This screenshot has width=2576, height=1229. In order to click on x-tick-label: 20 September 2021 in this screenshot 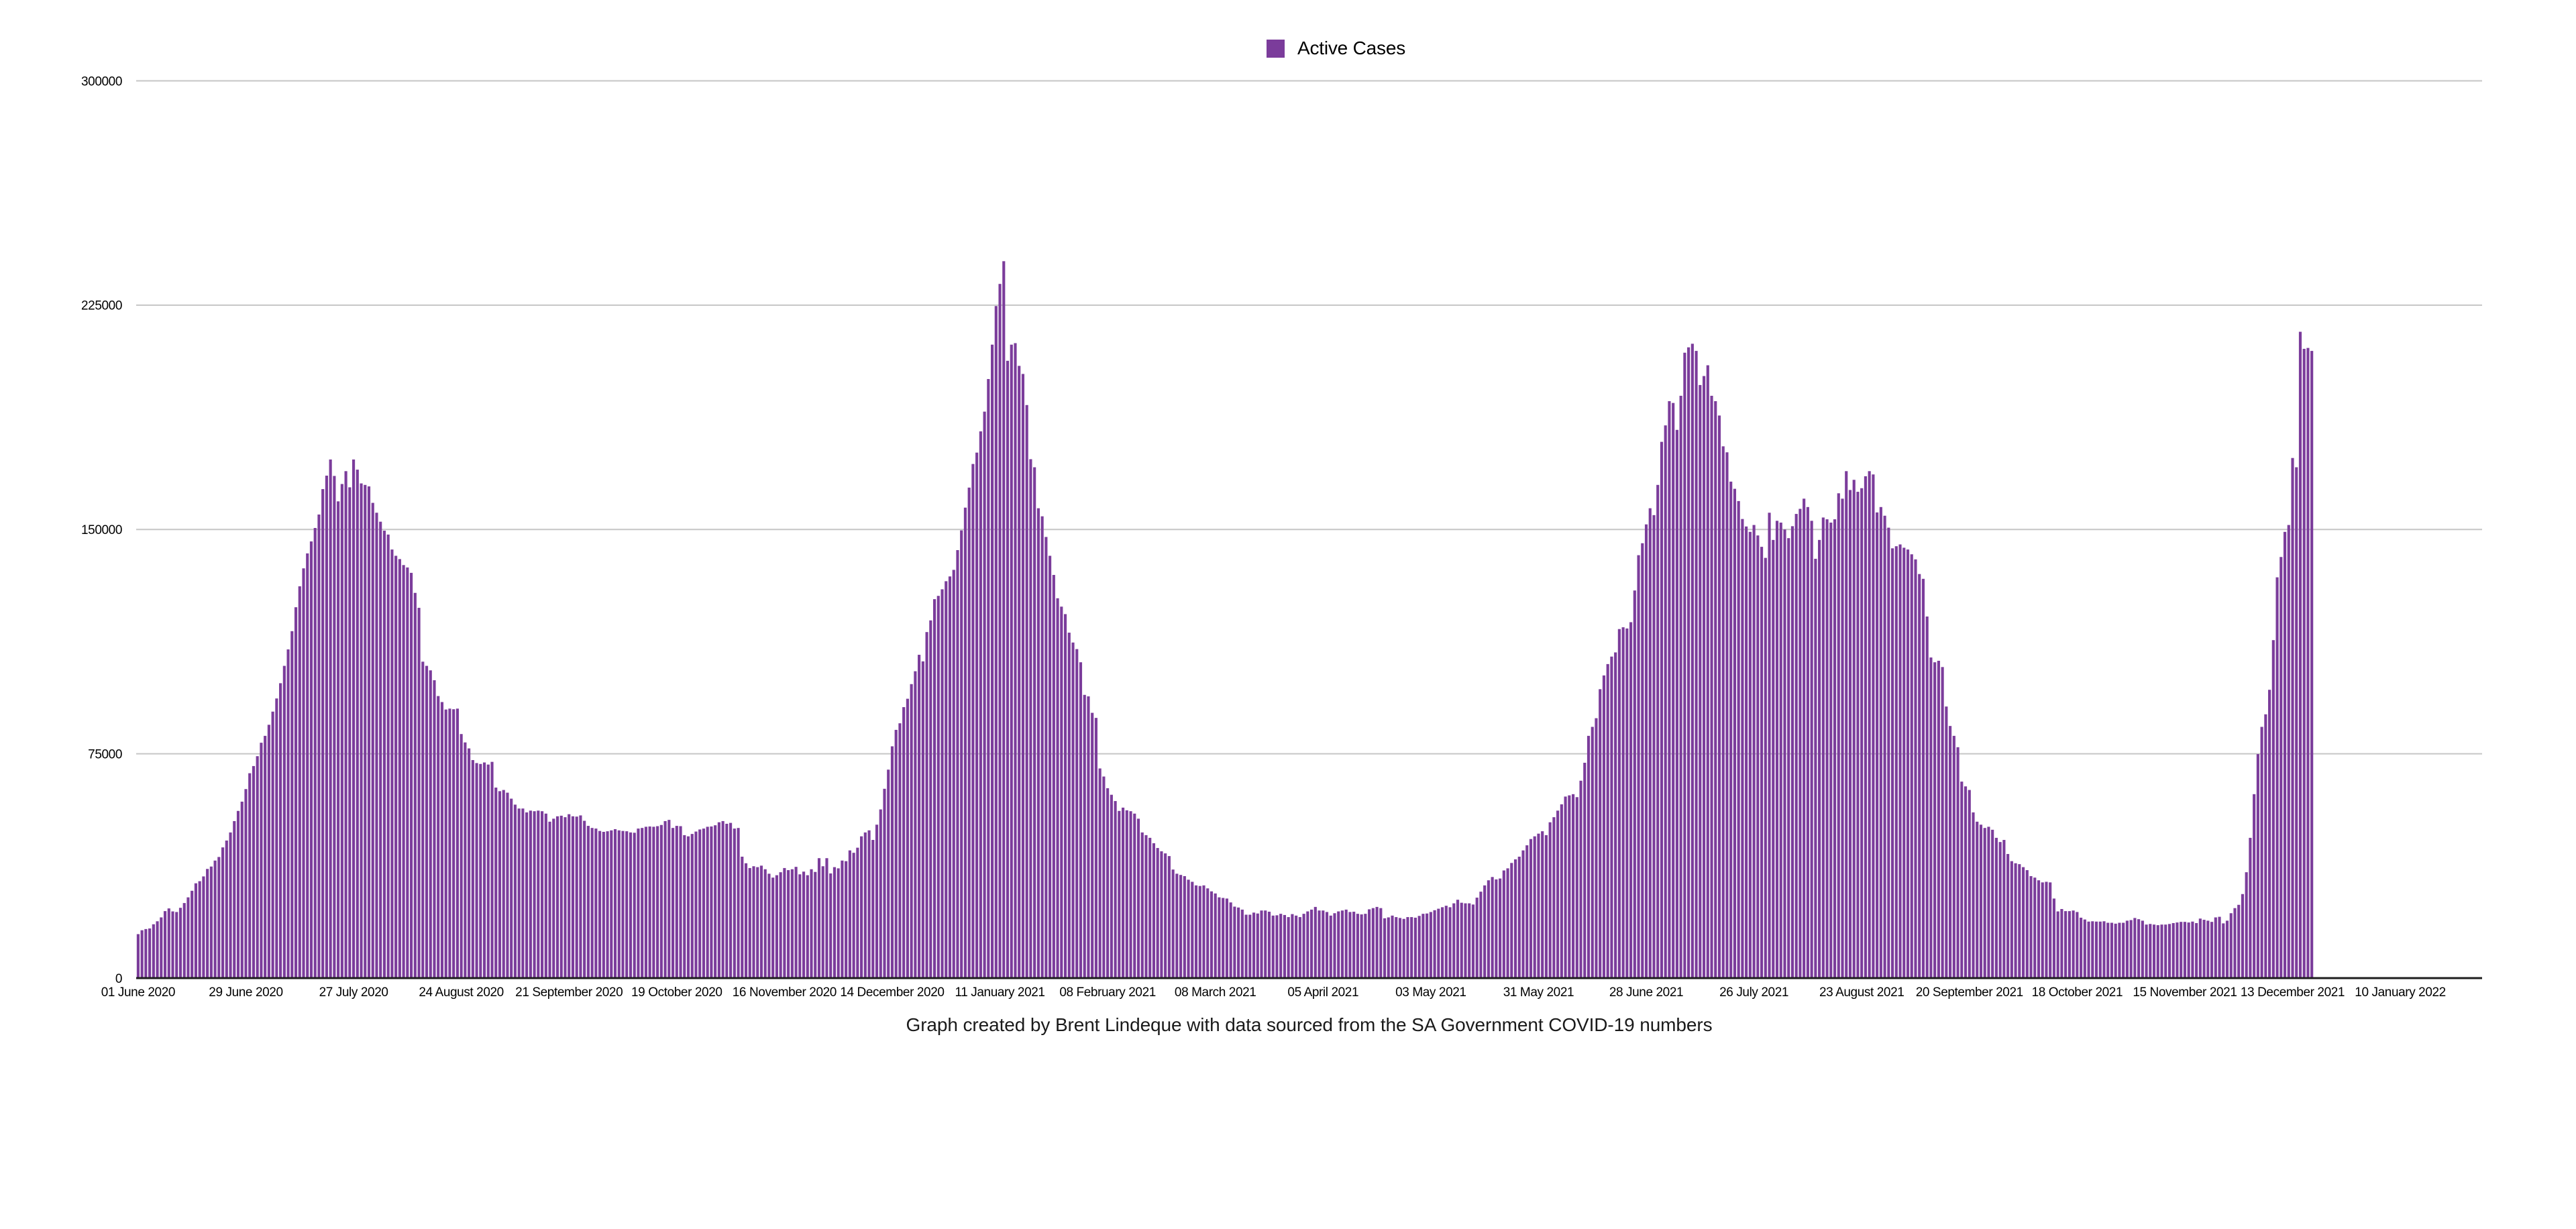, I will do `click(1969, 993)`.